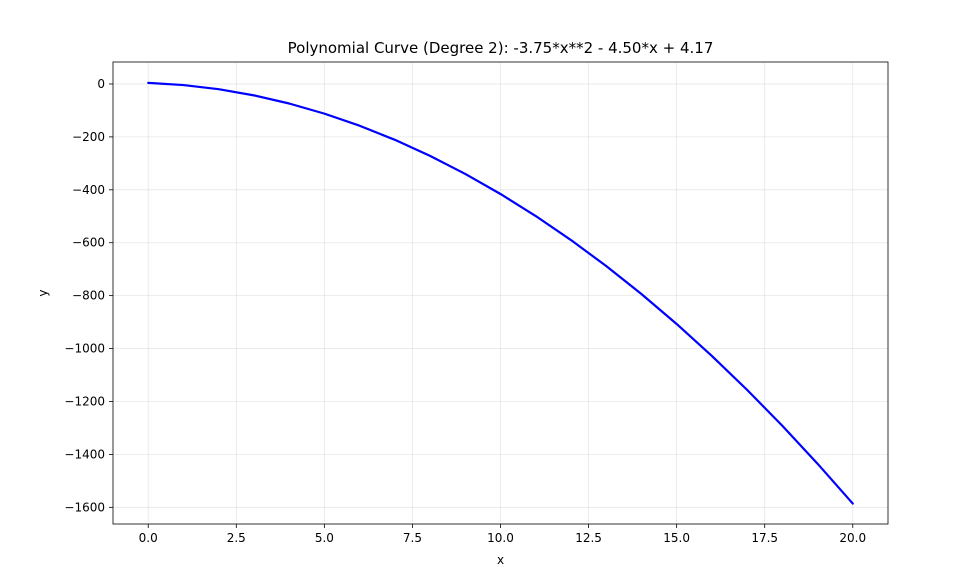 This screenshot has height=581, width=979. What do you see at coordinates (43, 292) in the screenshot?
I see `y-axis-label: y` at bounding box center [43, 292].